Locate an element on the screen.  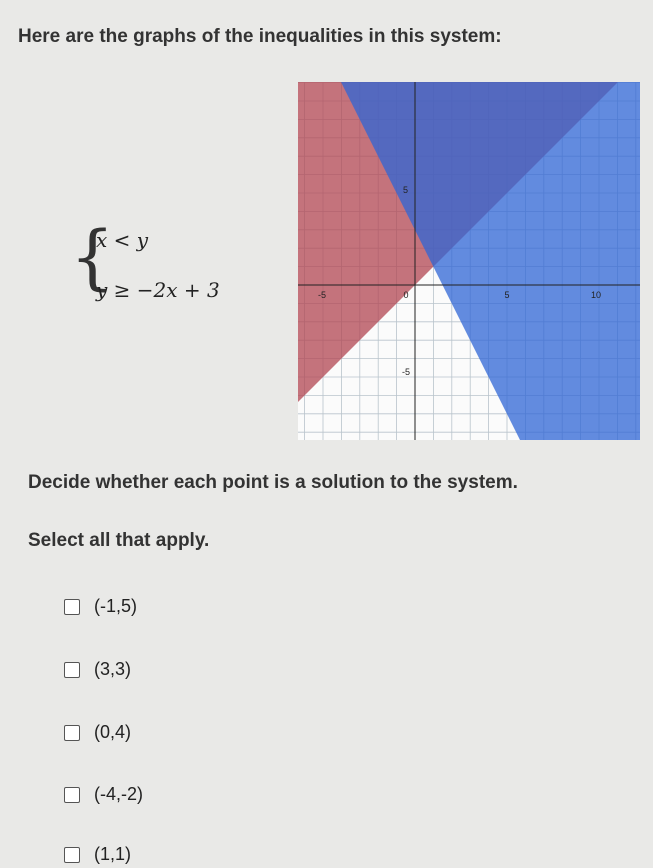
option: (-4,-2) is located at coordinates (103, 794).